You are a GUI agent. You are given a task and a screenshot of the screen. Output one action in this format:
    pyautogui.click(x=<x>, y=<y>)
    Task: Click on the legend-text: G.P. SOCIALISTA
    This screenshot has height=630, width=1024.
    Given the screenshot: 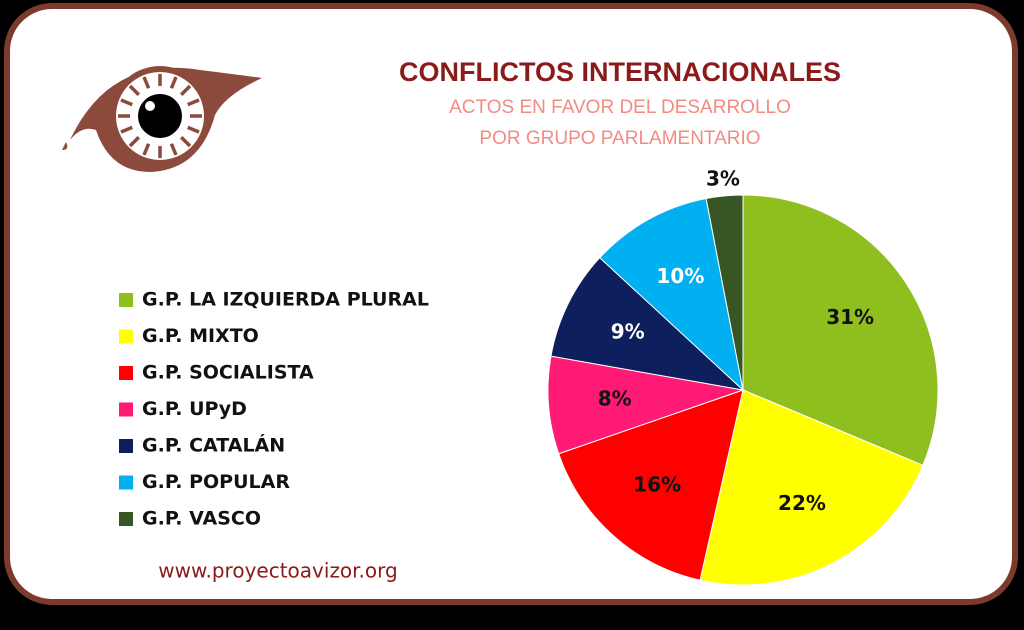 What is the action you would take?
    pyautogui.click(x=228, y=373)
    